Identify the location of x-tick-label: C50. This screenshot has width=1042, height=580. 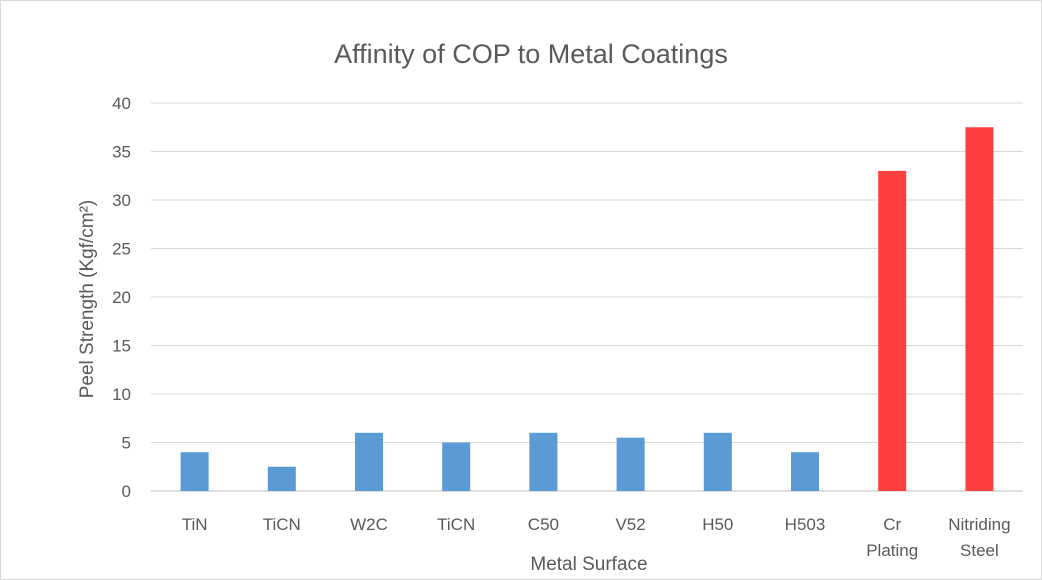
(543, 524).